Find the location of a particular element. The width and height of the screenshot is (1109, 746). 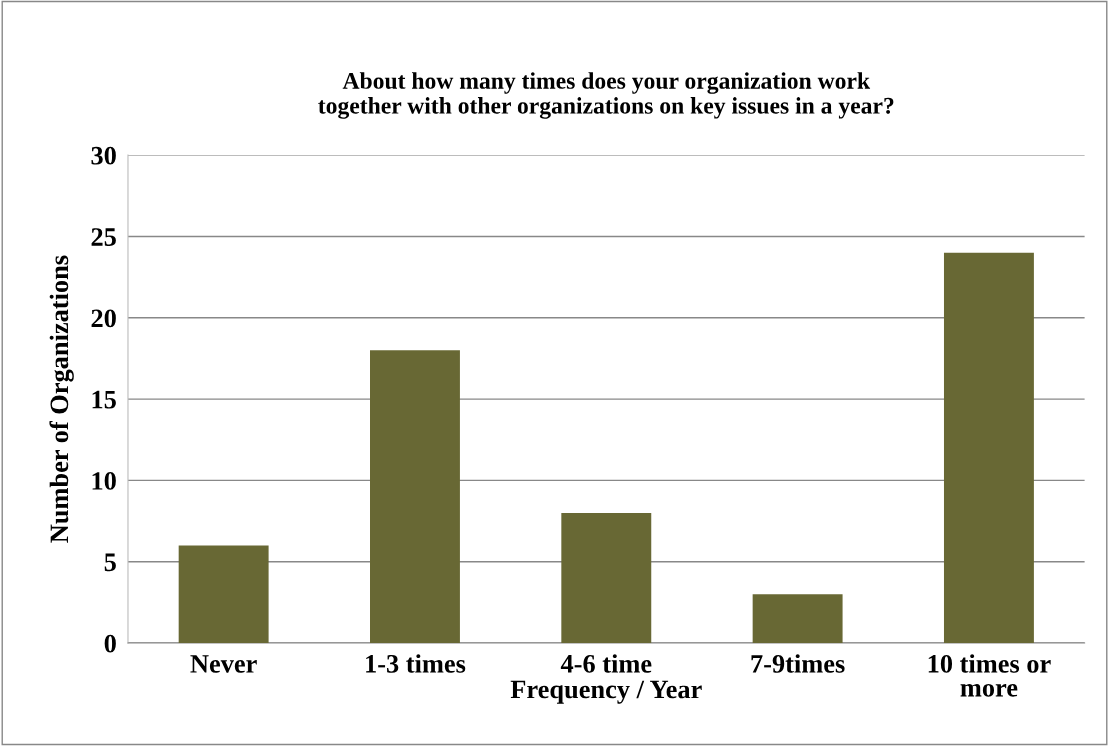

y-tick-label: 15 is located at coordinates (104, 399).